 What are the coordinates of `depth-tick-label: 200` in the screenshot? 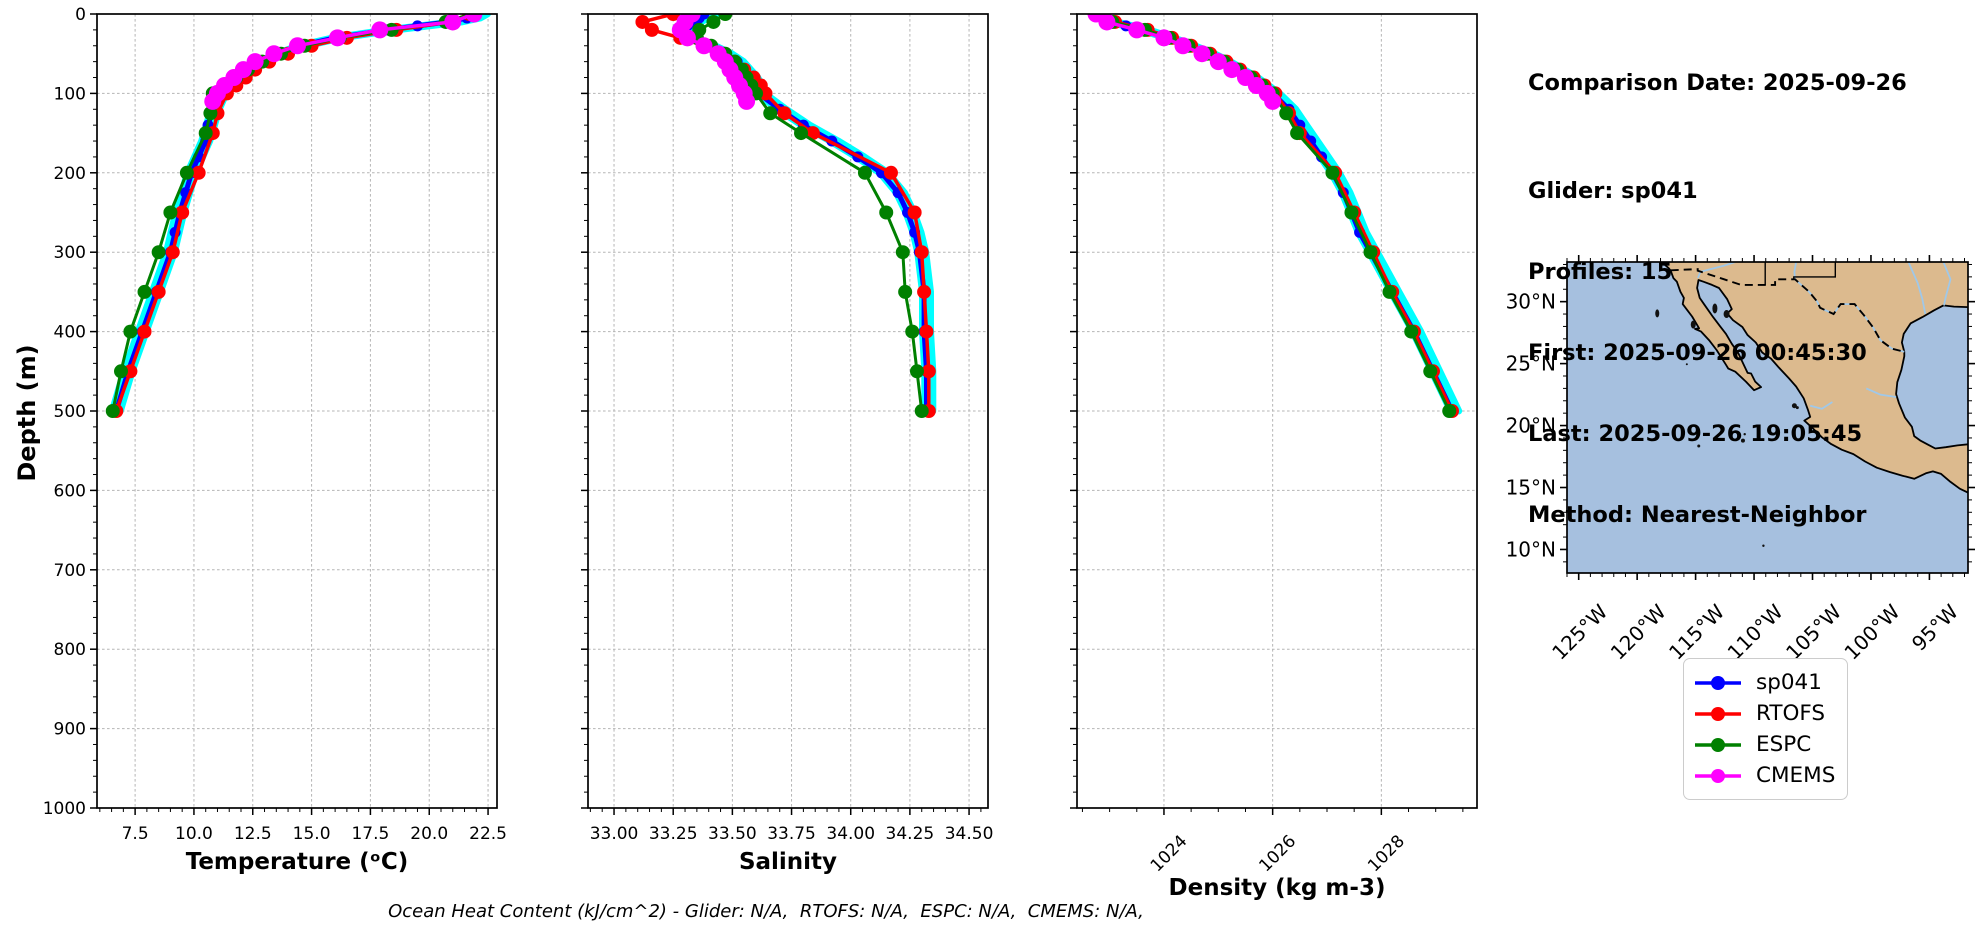 It's located at (70, 174).